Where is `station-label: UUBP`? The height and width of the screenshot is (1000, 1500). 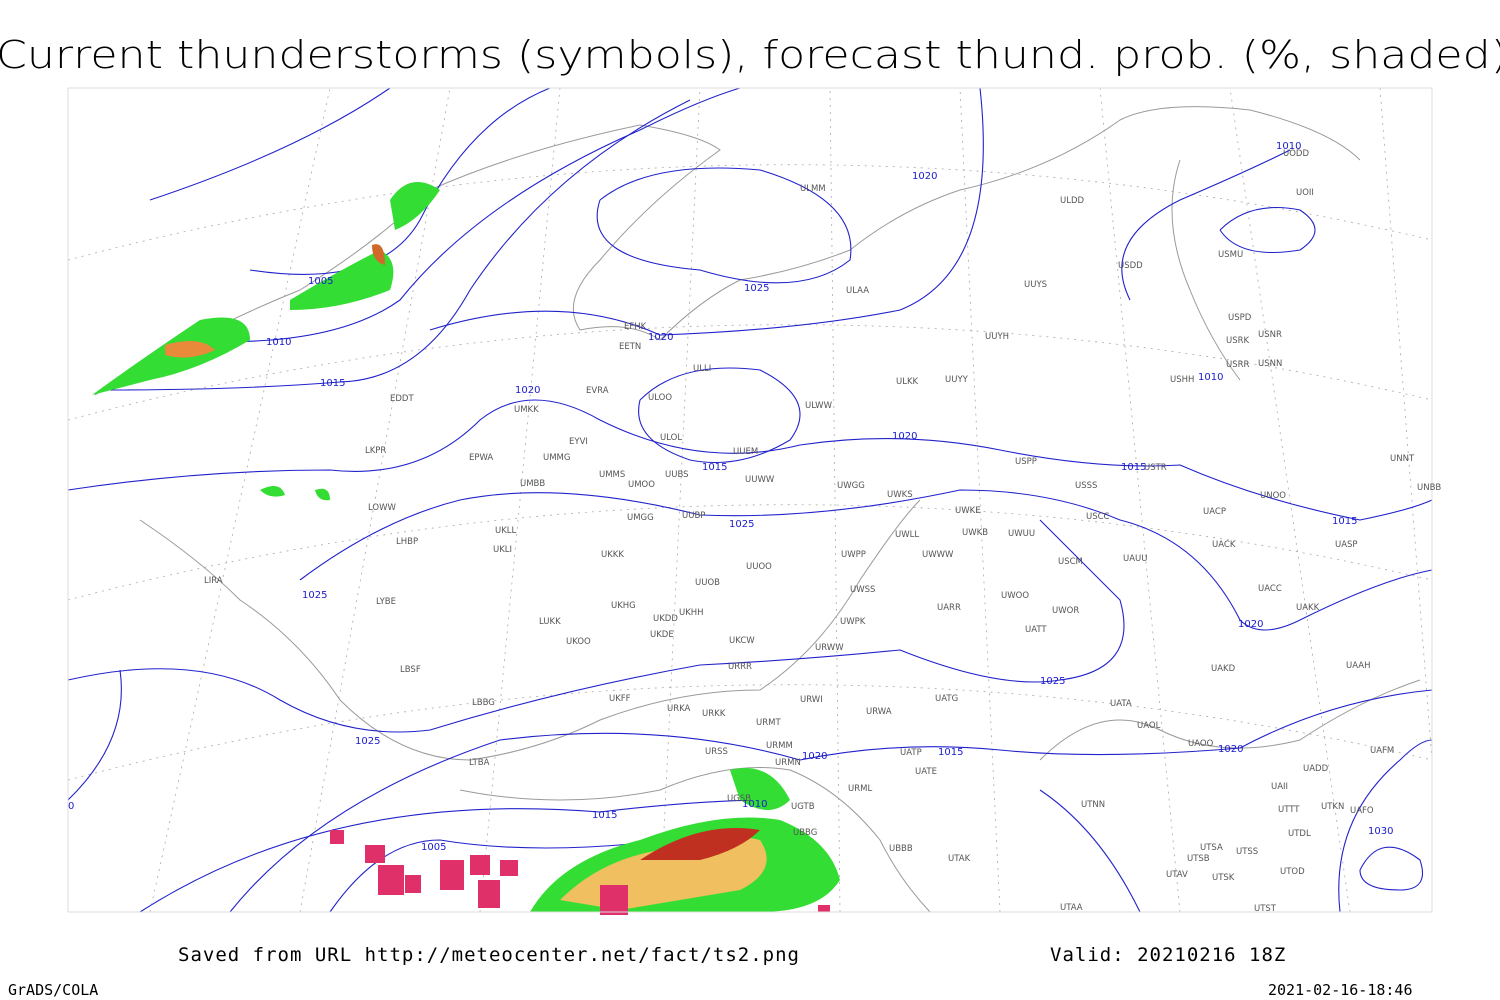
station-label: UUBP is located at coordinates (693, 516).